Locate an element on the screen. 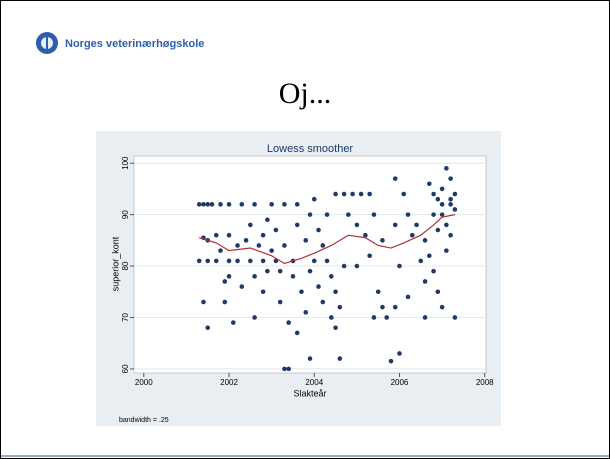 This screenshot has width=610, height=459. x-tick-label: 2000 is located at coordinates (144, 382).